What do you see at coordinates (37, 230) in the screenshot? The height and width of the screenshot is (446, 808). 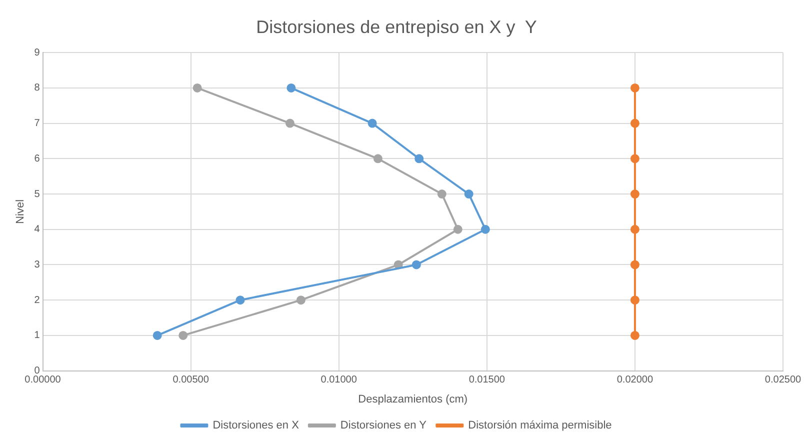 I see `y-tick-label: 4` at bounding box center [37, 230].